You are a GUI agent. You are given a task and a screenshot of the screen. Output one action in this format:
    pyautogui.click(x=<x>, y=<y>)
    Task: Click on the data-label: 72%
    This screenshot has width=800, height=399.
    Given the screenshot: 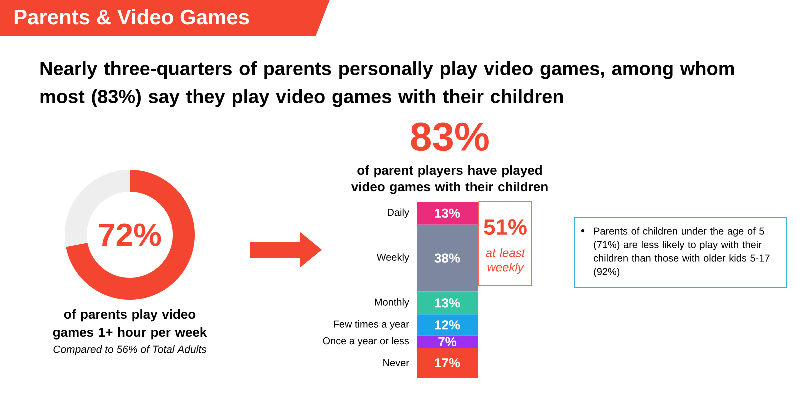 What is the action you would take?
    pyautogui.click(x=130, y=235)
    